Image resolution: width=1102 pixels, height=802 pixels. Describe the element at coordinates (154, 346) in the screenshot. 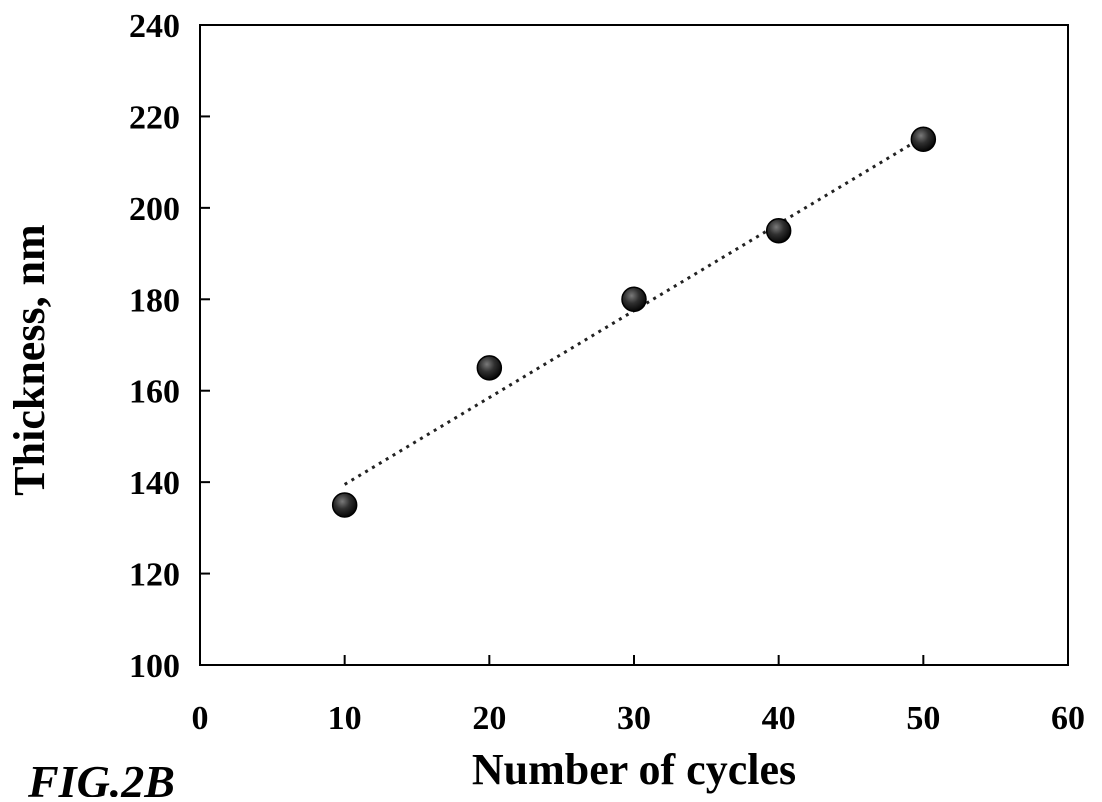

I see `y-axis-tick-labels: 100 120 140 160 180 200 220 240` at that location.